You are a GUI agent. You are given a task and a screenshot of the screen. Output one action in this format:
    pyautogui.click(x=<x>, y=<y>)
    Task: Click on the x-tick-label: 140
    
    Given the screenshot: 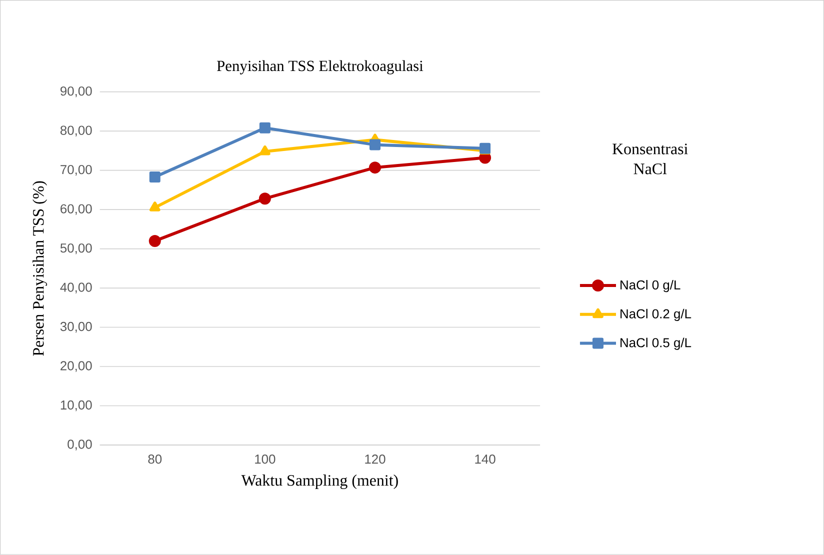 What is the action you would take?
    pyautogui.click(x=485, y=459)
    